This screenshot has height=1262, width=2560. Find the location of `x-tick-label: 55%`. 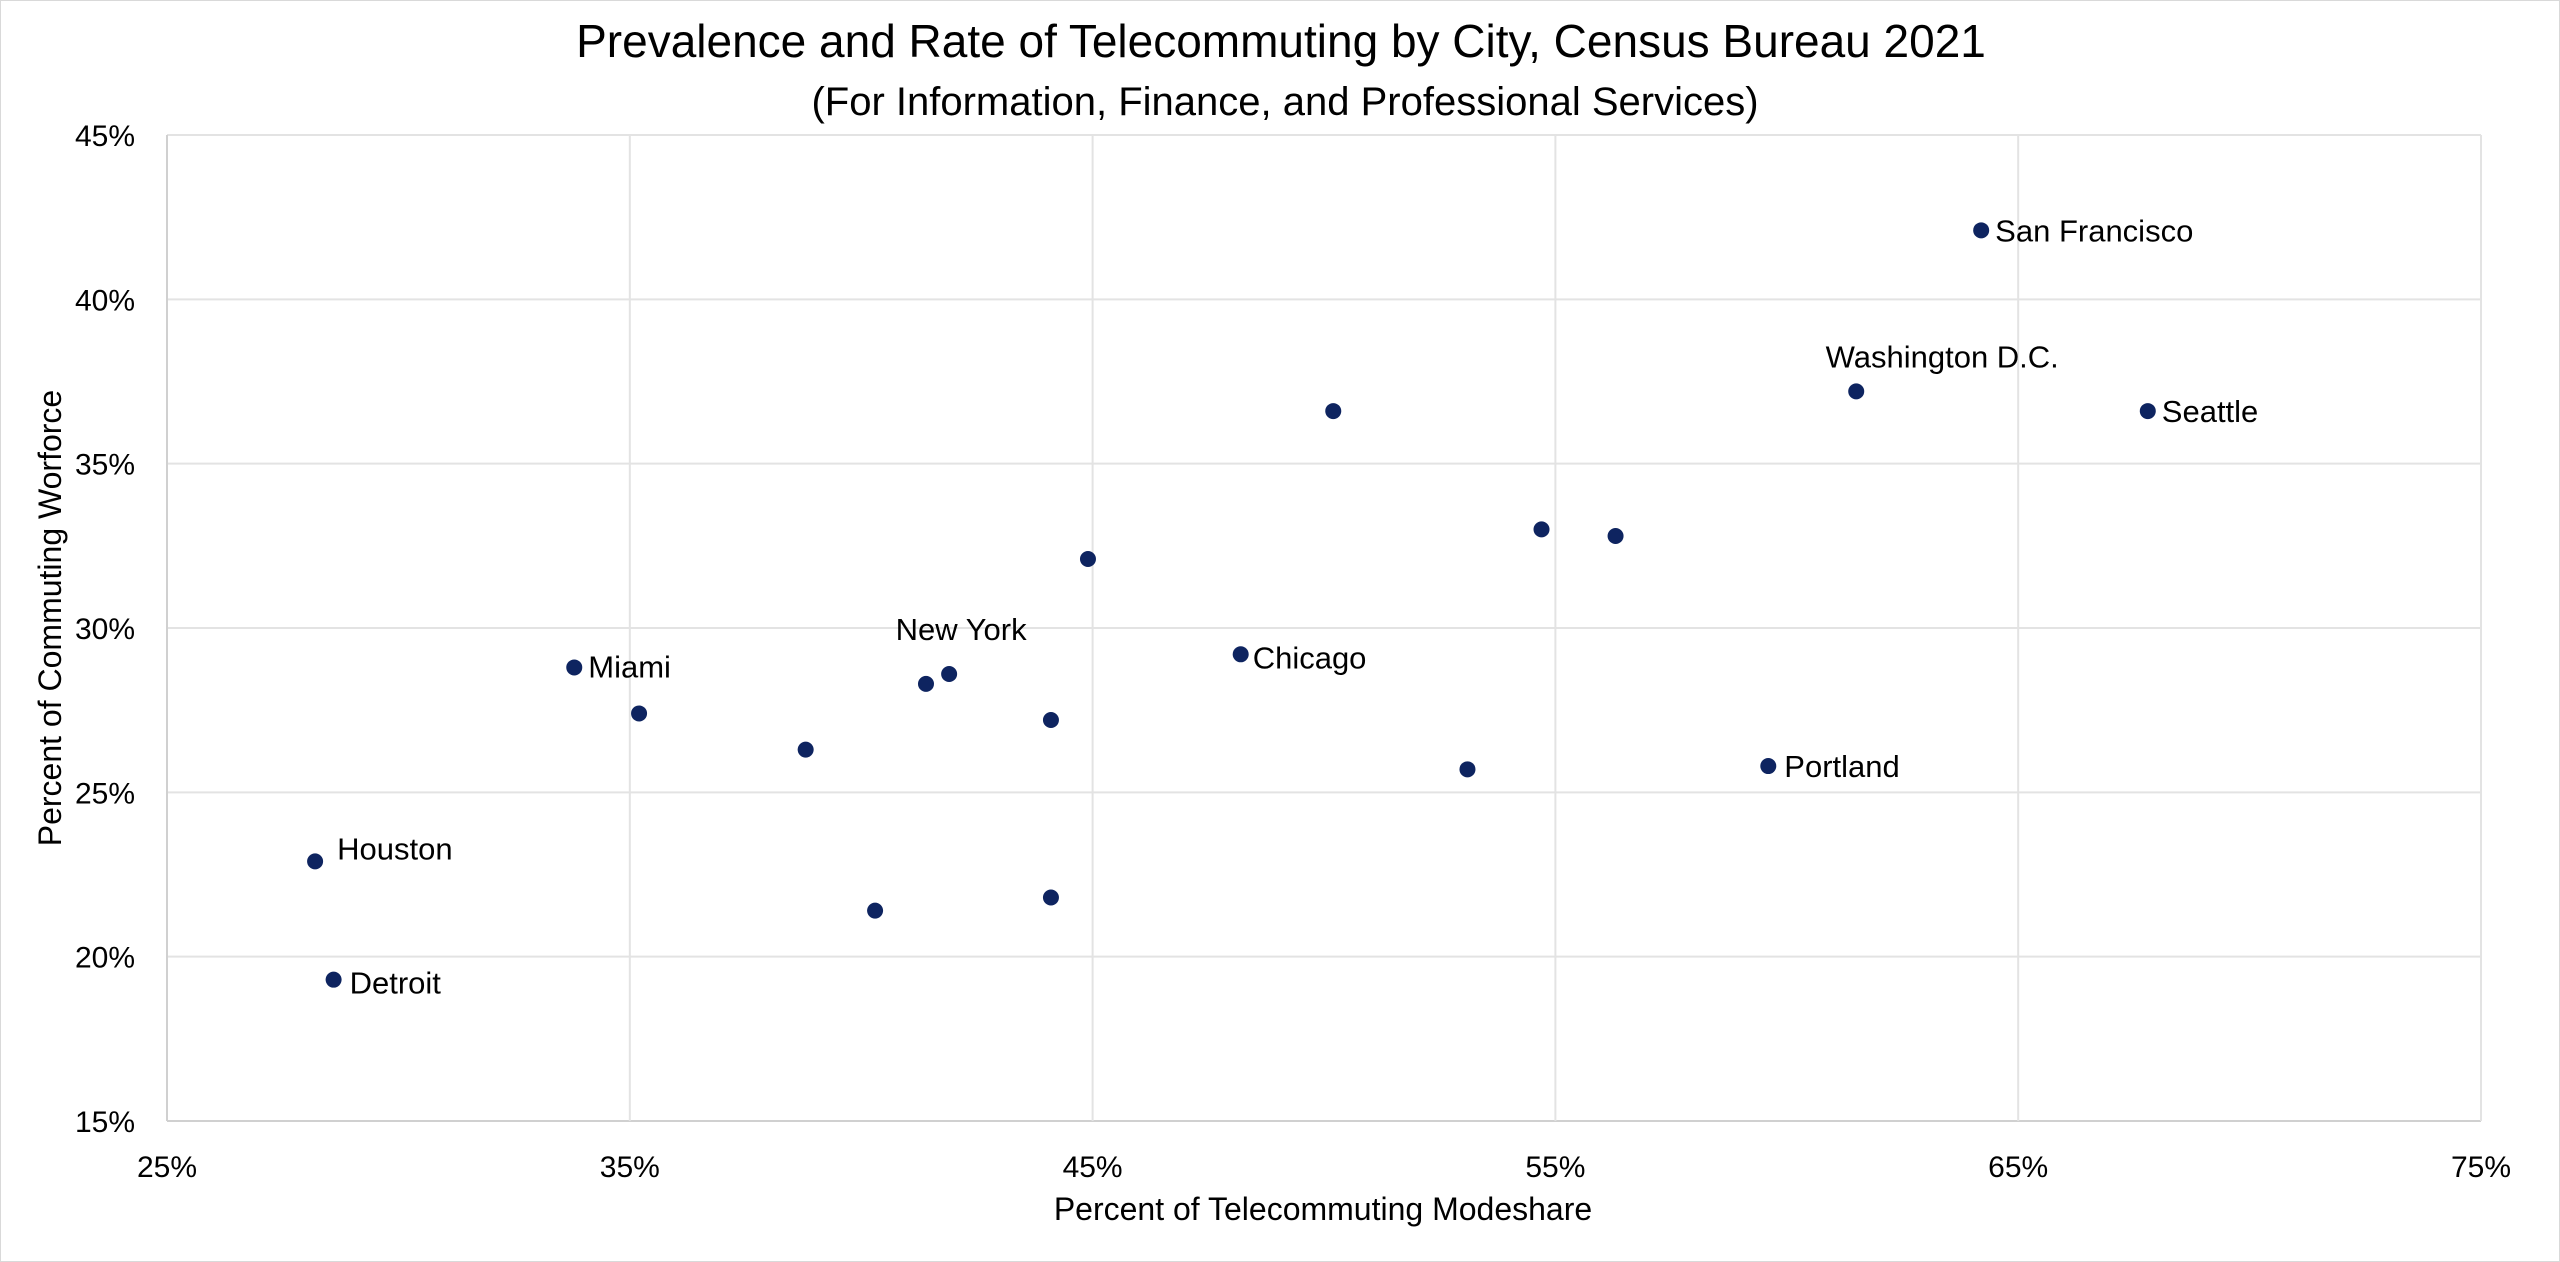

x-tick-label: 55% is located at coordinates (1555, 1167).